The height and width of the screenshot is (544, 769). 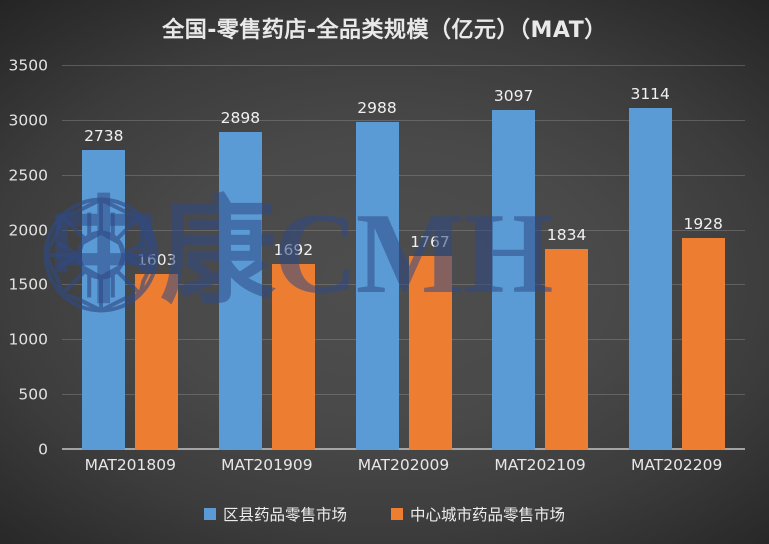 What do you see at coordinates (430, 242) in the screenshot?
I see `bar-value-label: 1767` at bounding box center [430, 242].